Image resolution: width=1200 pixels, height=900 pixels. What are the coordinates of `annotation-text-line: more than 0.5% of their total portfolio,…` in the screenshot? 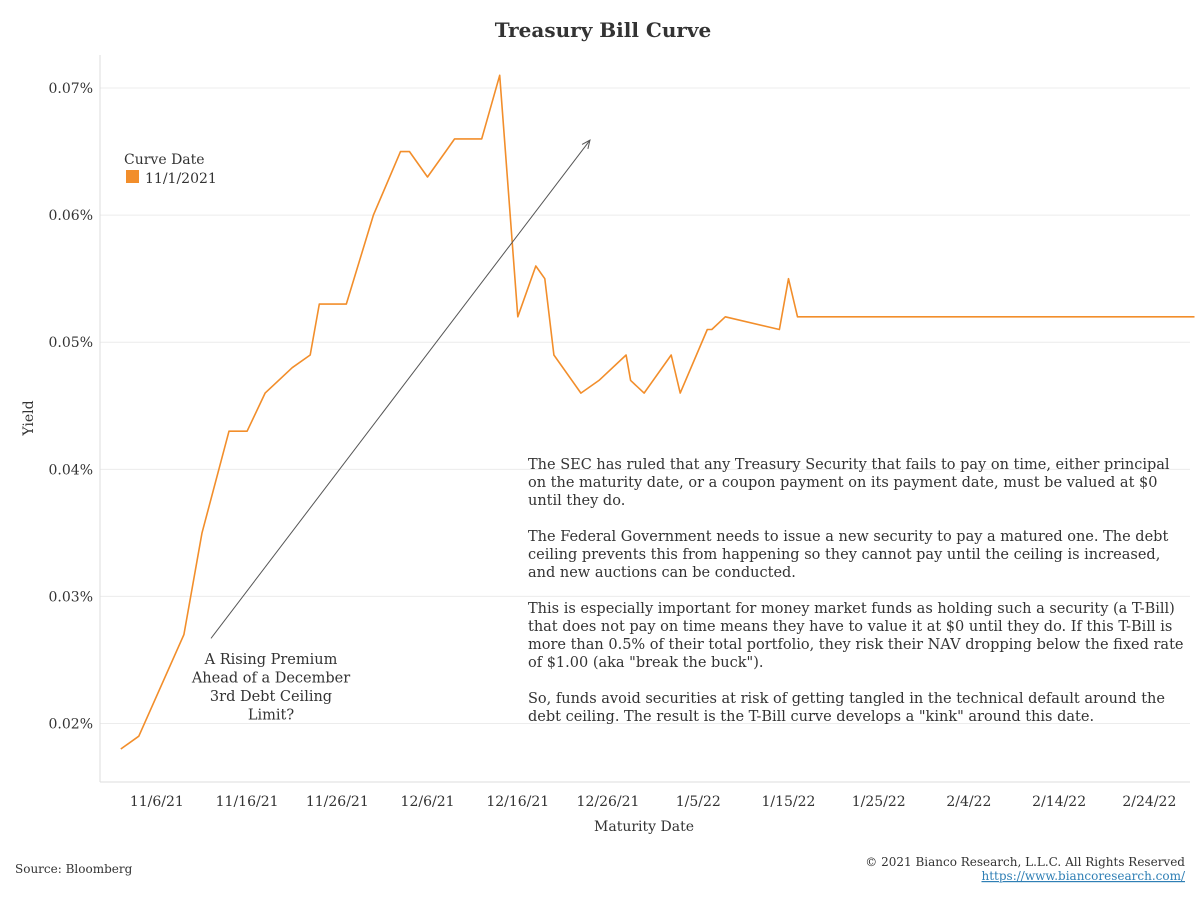 It's located at (855, 645).